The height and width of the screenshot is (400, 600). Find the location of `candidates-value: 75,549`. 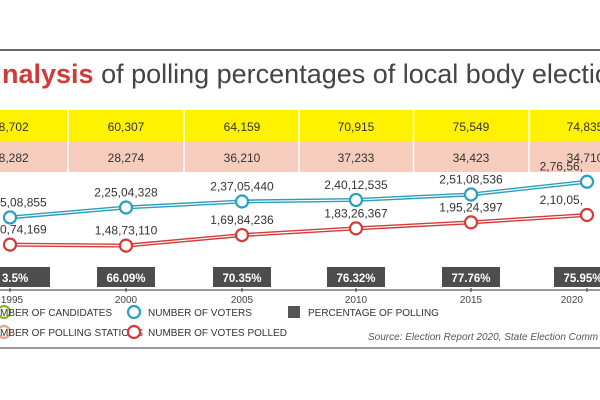

candidates-value: 75,549 is located at coordinates (471, 127).